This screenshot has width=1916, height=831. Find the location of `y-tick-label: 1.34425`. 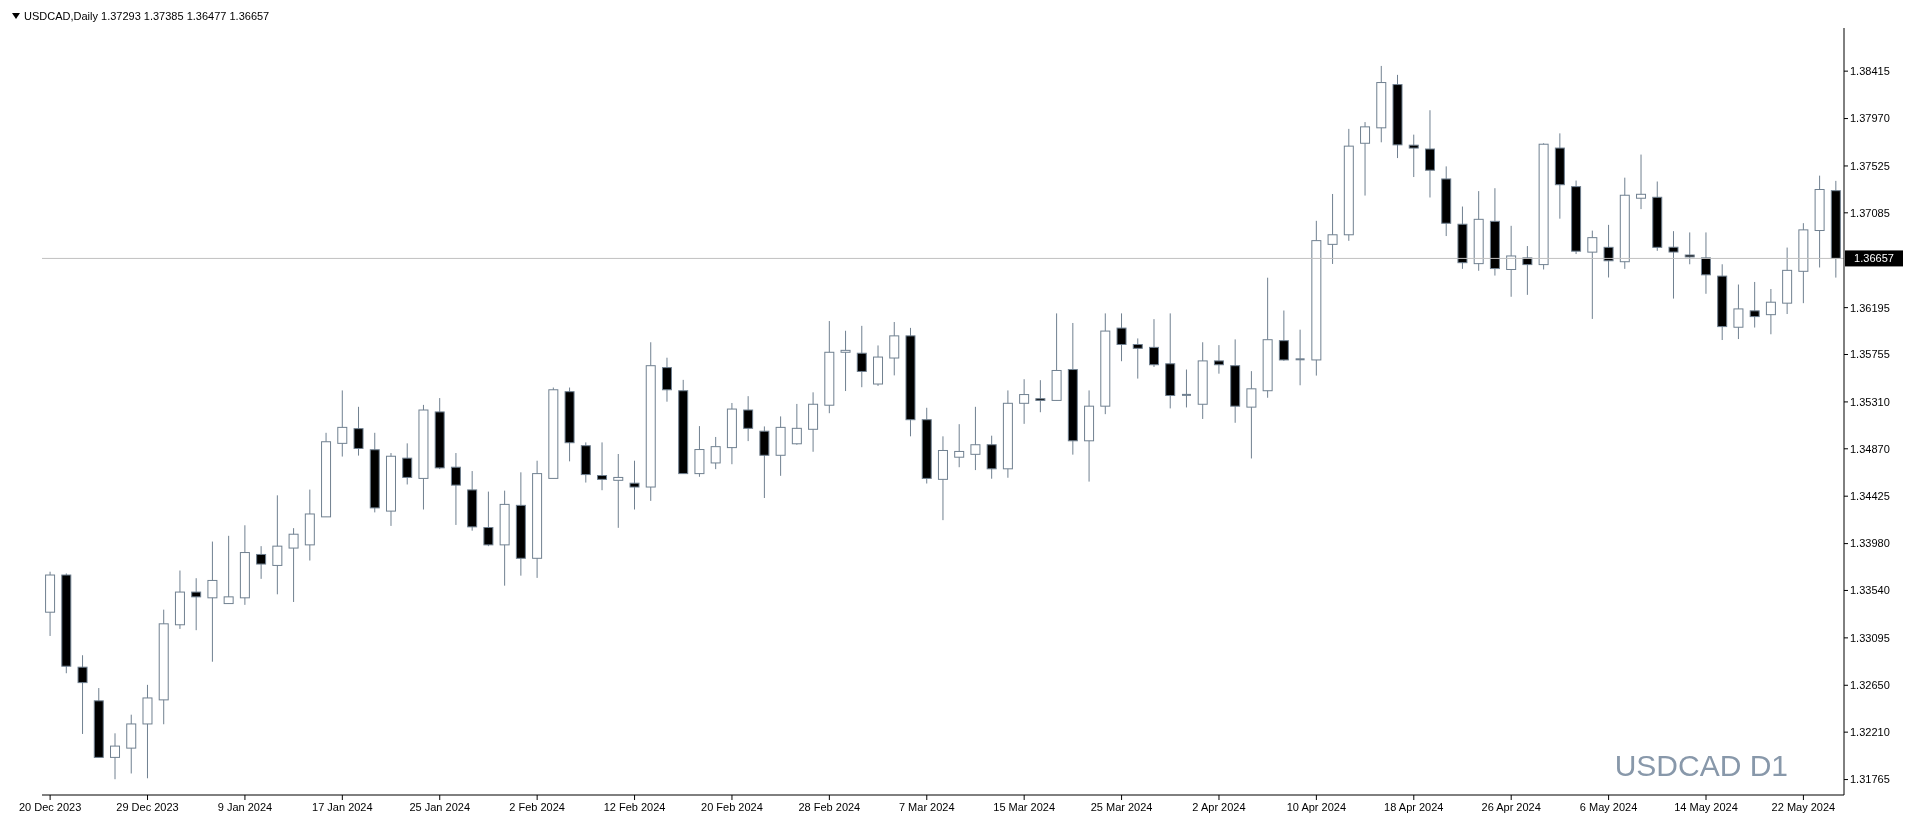

y-tick-label: 1.34425 is located at coordinates (1870, 496).